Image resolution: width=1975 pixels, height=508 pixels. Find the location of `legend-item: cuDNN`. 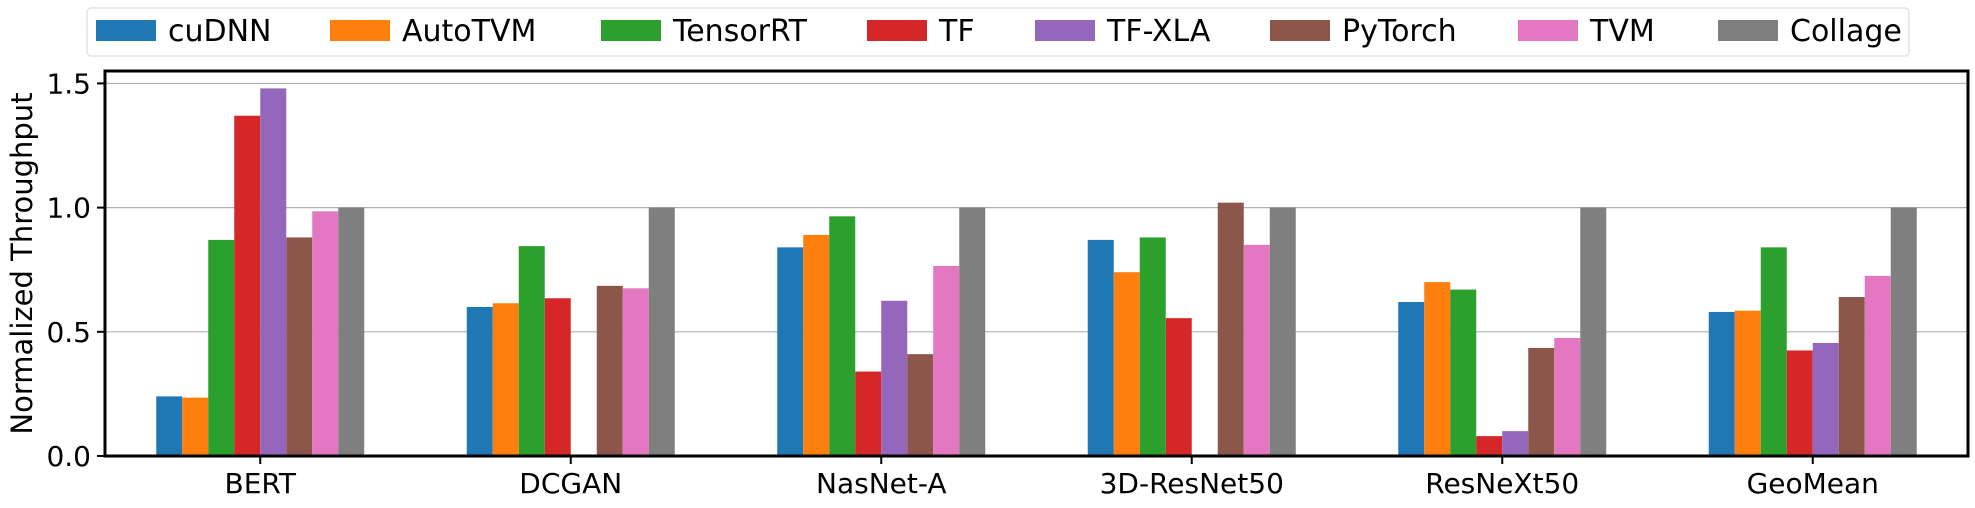

legend-item: cuDNN is located at coordinates (184, 31).